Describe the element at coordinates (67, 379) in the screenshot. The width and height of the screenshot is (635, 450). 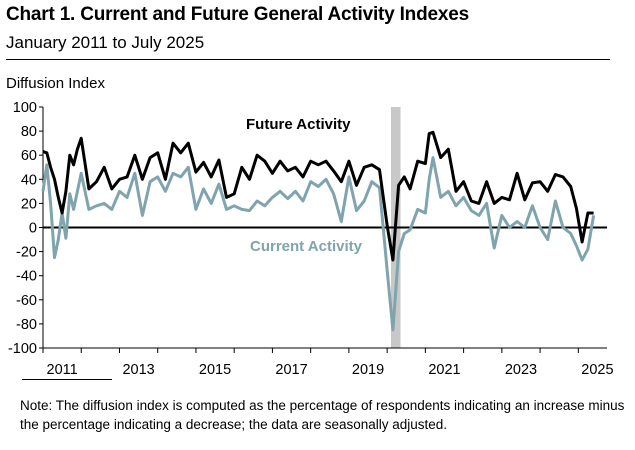
I see `note-divider` at that location.